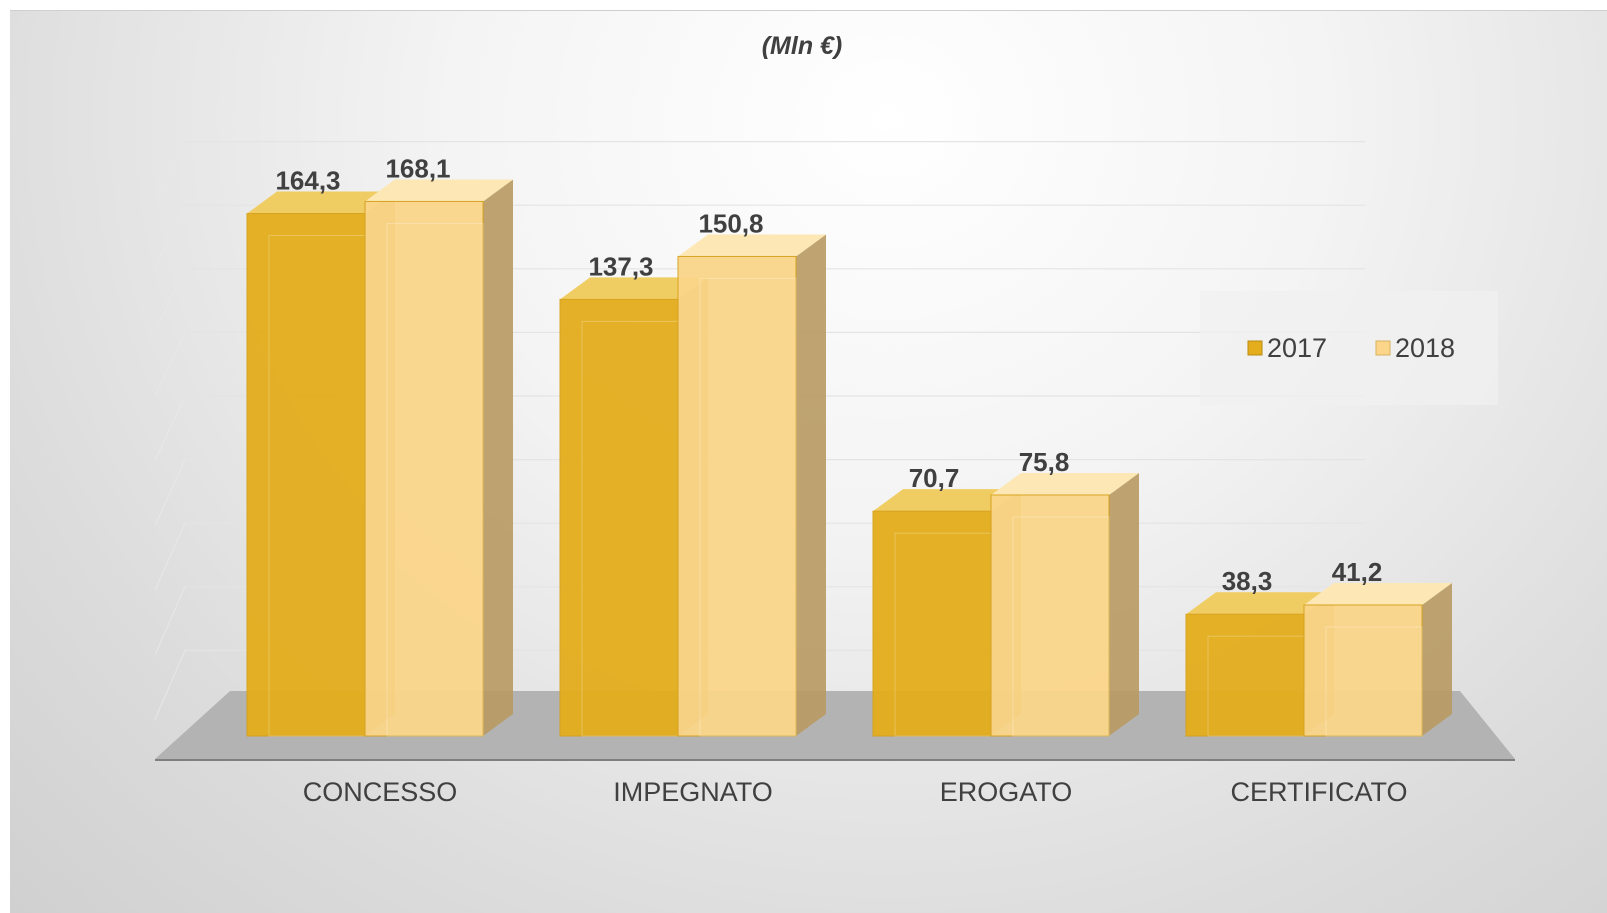  I want to click on legend-swatch-2017, so click(1255, 348).